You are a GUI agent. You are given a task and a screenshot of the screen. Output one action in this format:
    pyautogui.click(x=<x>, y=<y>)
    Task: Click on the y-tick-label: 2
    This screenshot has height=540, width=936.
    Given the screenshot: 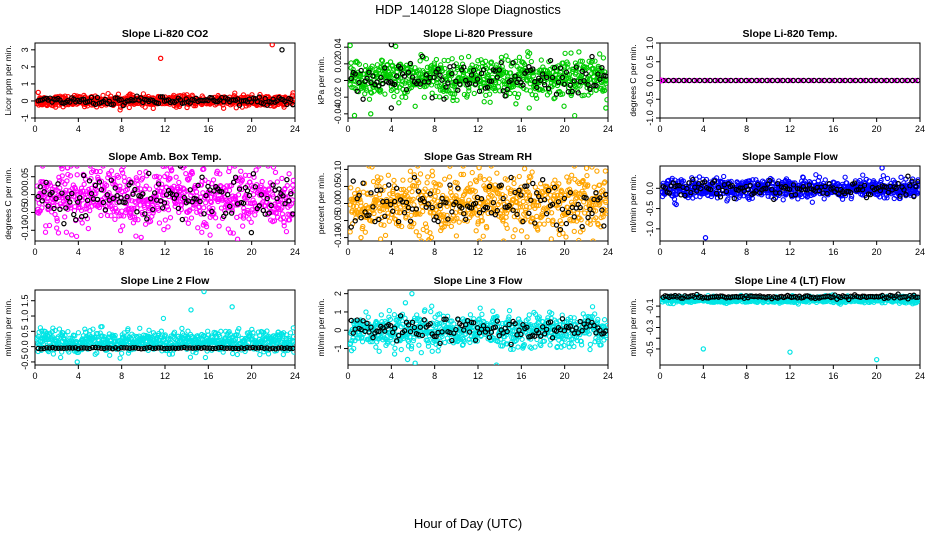 What is the action you would take?
    pyautogui.click(x=25, y=66)
    